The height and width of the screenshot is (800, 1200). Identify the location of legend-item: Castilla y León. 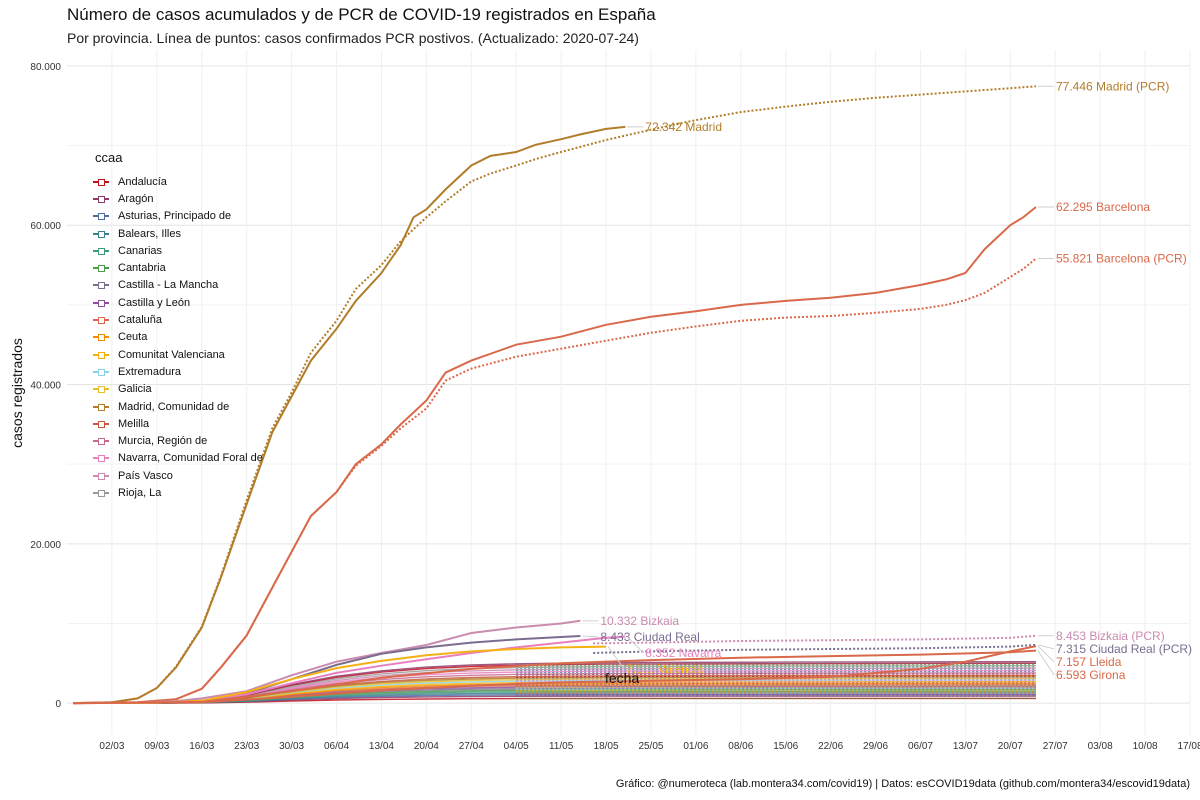
(178, 302).